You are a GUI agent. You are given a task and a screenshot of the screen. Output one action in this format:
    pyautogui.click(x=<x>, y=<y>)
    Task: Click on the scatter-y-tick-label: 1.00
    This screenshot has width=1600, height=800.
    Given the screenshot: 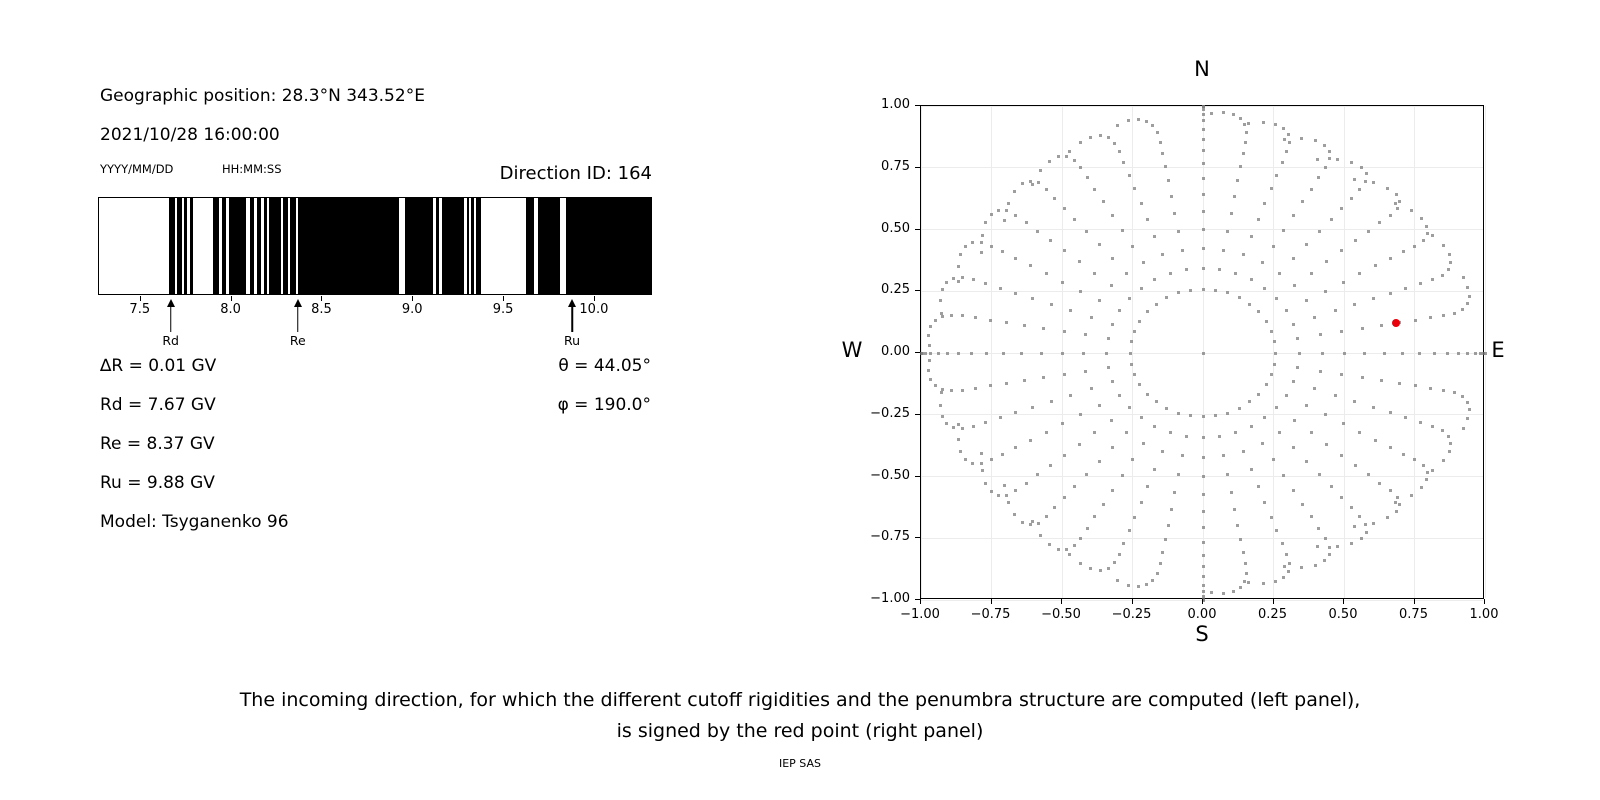 What is the action you would take?
    pyautogui.click(x=895, y=104)
    